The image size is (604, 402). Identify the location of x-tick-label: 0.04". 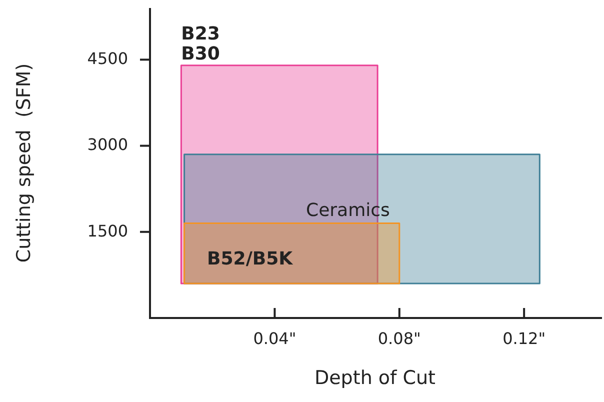
(274, 338).